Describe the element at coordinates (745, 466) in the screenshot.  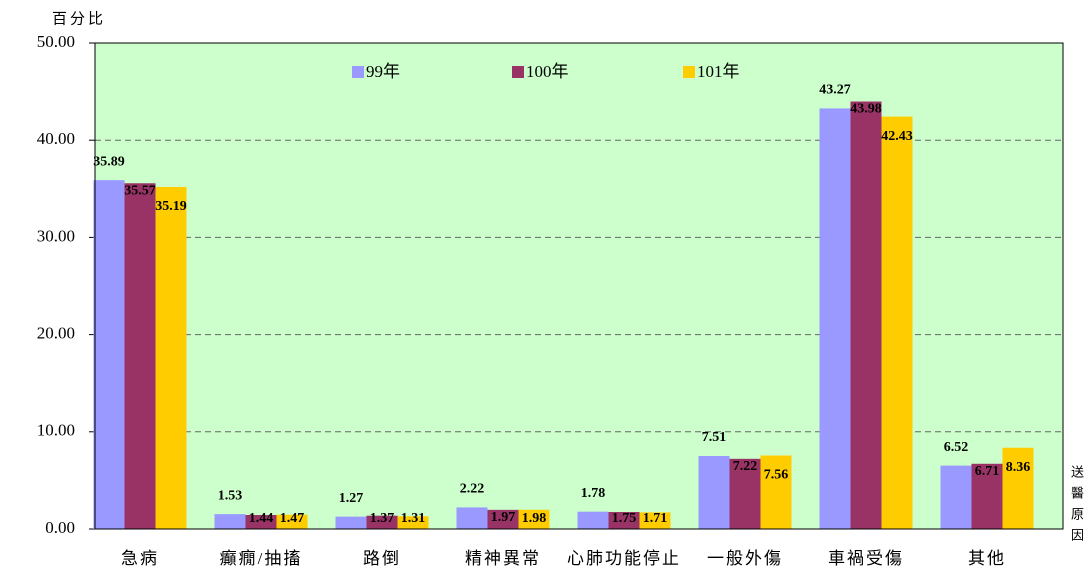
I see `value-label: 7.22` at that location.